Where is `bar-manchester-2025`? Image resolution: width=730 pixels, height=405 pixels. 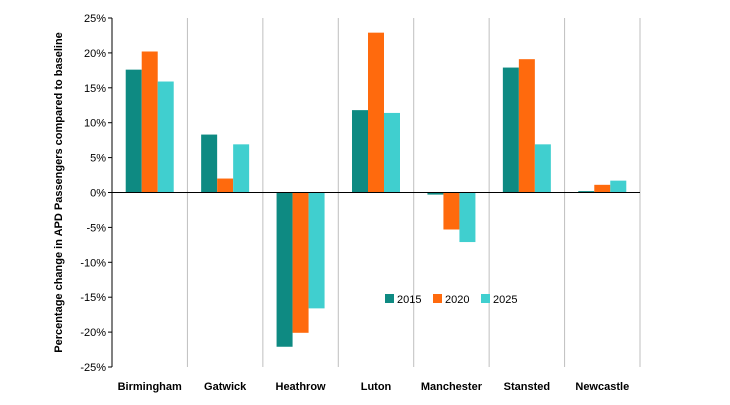 bar-manchester-2025 is located at coordinates (467, 217).